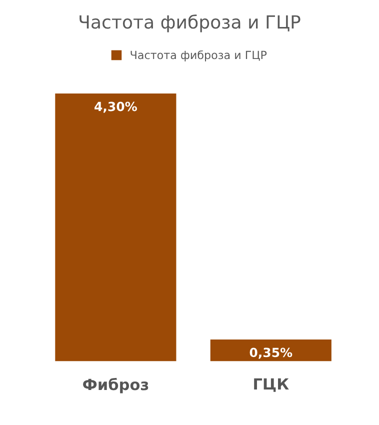 This screenshot has height=425, width=379. What do you see at coordinates (190, 23) in the screenshot?
I see `chart-title: Частота фиброза и ГЦР` at bounding box center [190, 23].